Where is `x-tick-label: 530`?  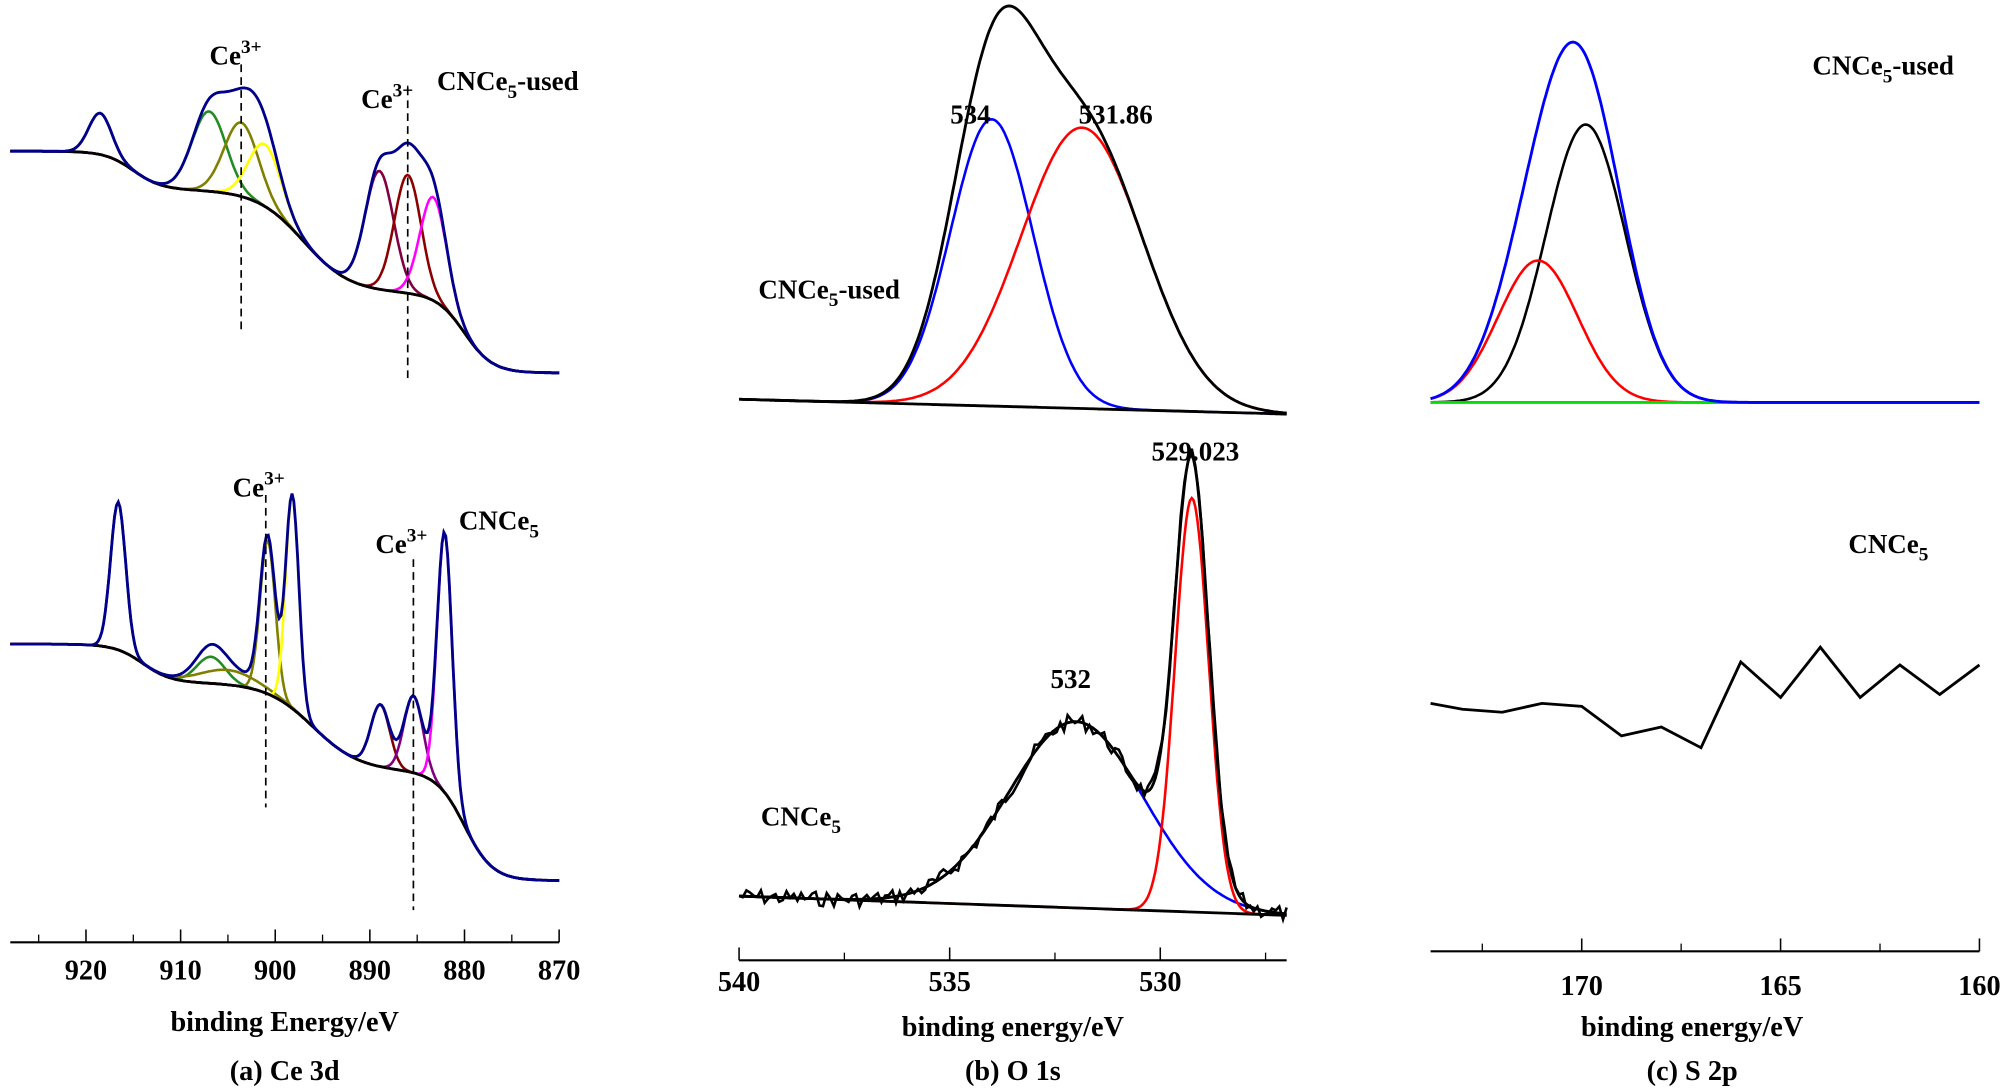
x-tick-label: 530 is located at coordinates (1160, 982).